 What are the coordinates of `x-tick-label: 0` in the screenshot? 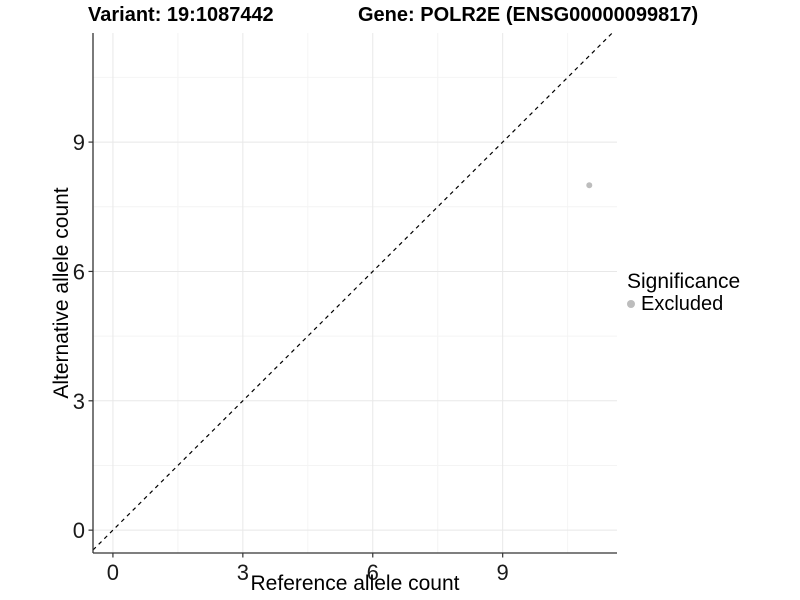 It's located at (113, 572).